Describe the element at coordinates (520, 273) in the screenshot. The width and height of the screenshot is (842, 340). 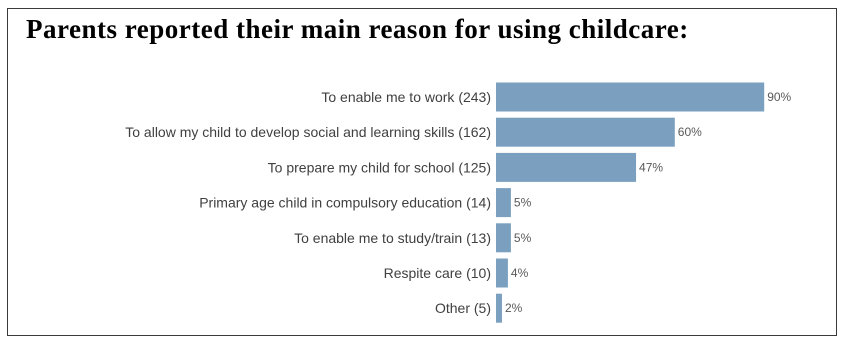
I see `value-label: 4%` at that location.